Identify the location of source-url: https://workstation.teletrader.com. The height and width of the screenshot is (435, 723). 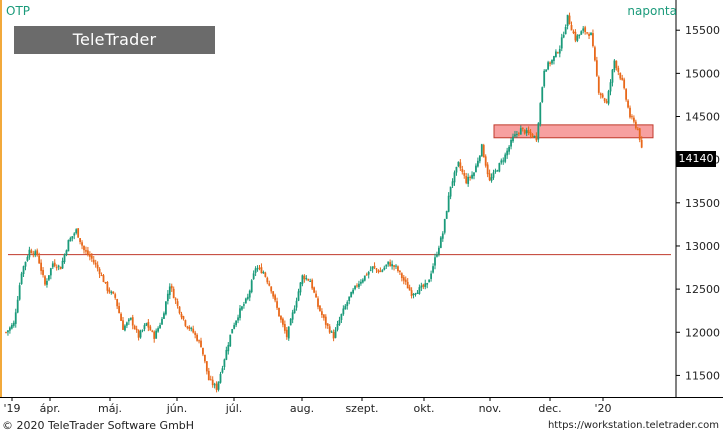
(633, 425).